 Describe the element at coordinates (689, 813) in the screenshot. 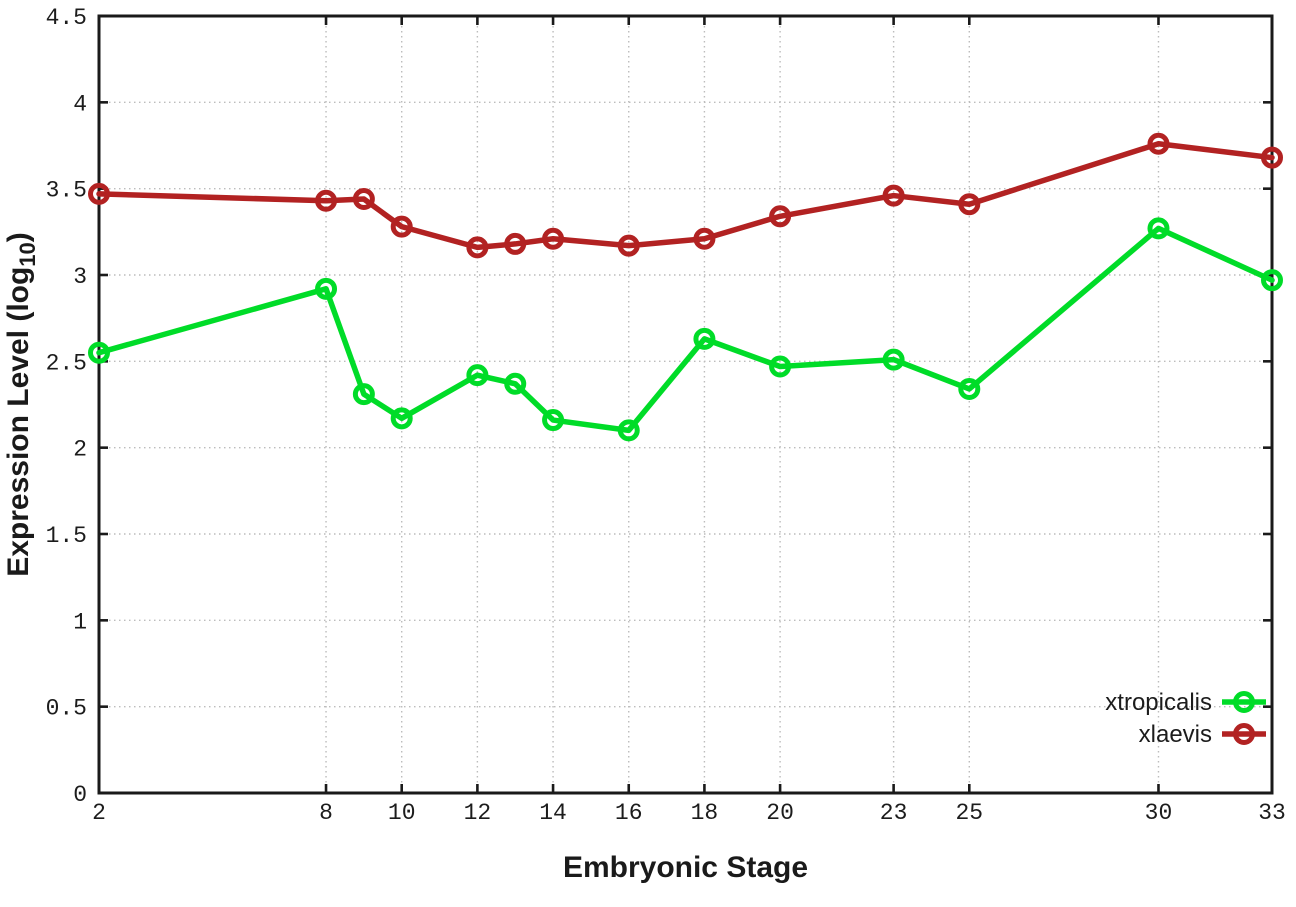

I see `x-tick-labels: 2 8 10 12 14 16 18 20 23 25 30 33` at that location.